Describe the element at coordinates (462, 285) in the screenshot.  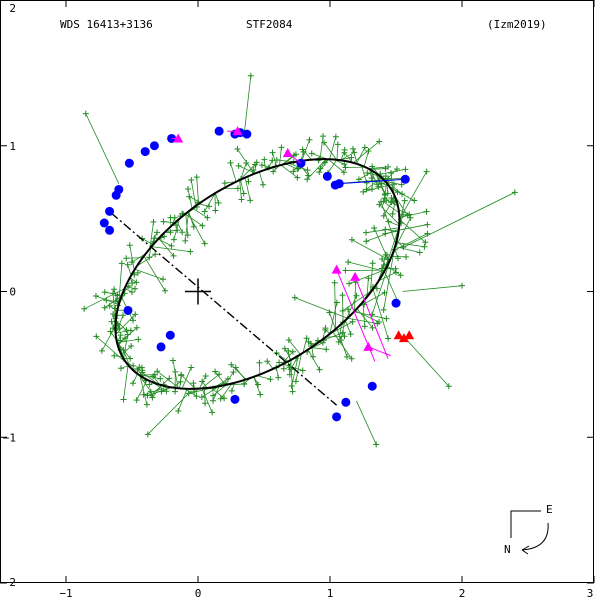
I see `micrometric-outlier-point` at that location.